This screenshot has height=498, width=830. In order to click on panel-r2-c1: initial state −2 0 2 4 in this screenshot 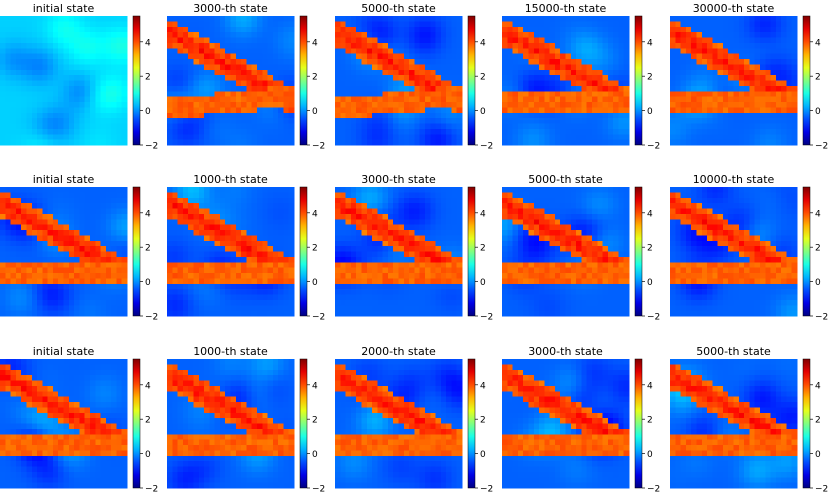, I will do `click(79, 248)`.